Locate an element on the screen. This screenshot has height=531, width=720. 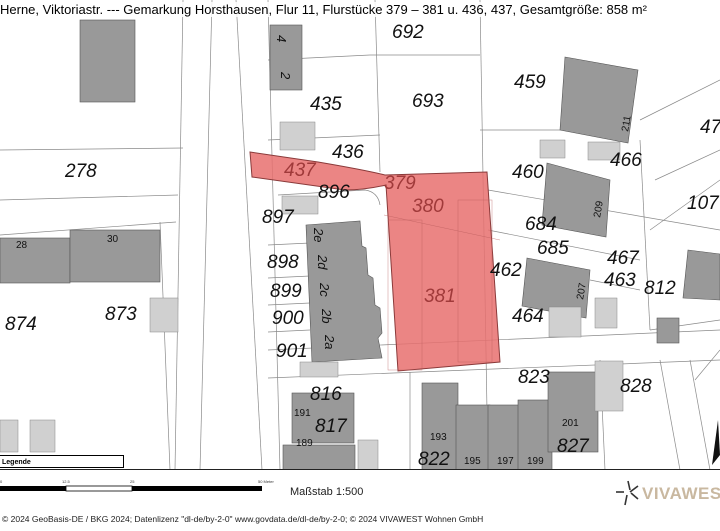
parcel-label: 107 is located at coordinates (703, 203).